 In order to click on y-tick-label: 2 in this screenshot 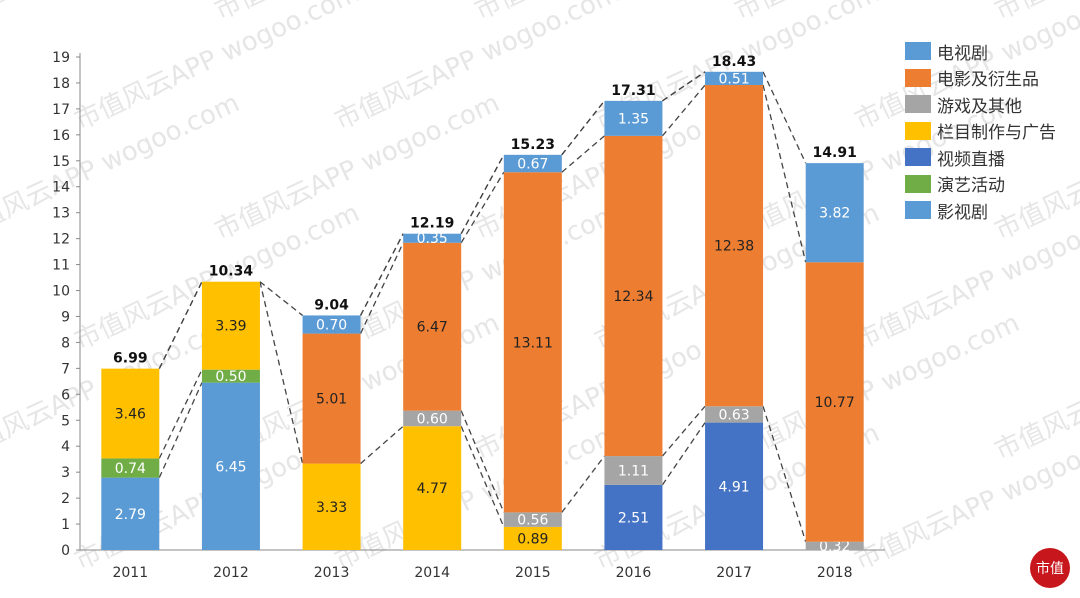, I will do `click(65, 499)`.